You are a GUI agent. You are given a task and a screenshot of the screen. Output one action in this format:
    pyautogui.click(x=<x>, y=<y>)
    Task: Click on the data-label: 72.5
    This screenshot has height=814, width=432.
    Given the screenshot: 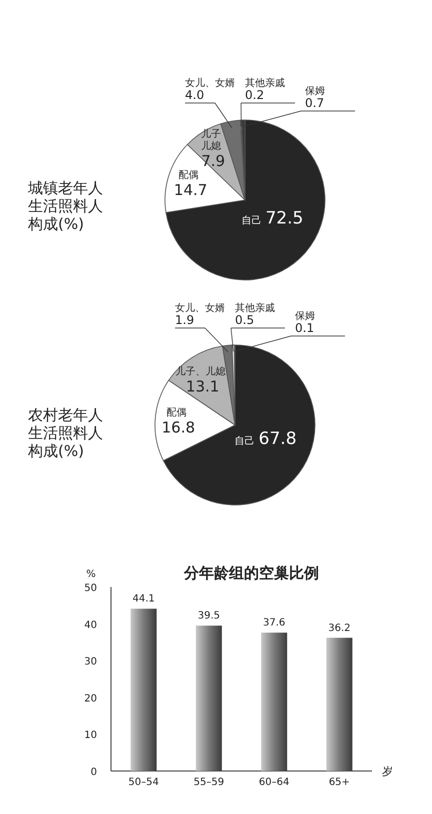 What is the action you would take?
    pyautogui.click(x=284, y=218)
    